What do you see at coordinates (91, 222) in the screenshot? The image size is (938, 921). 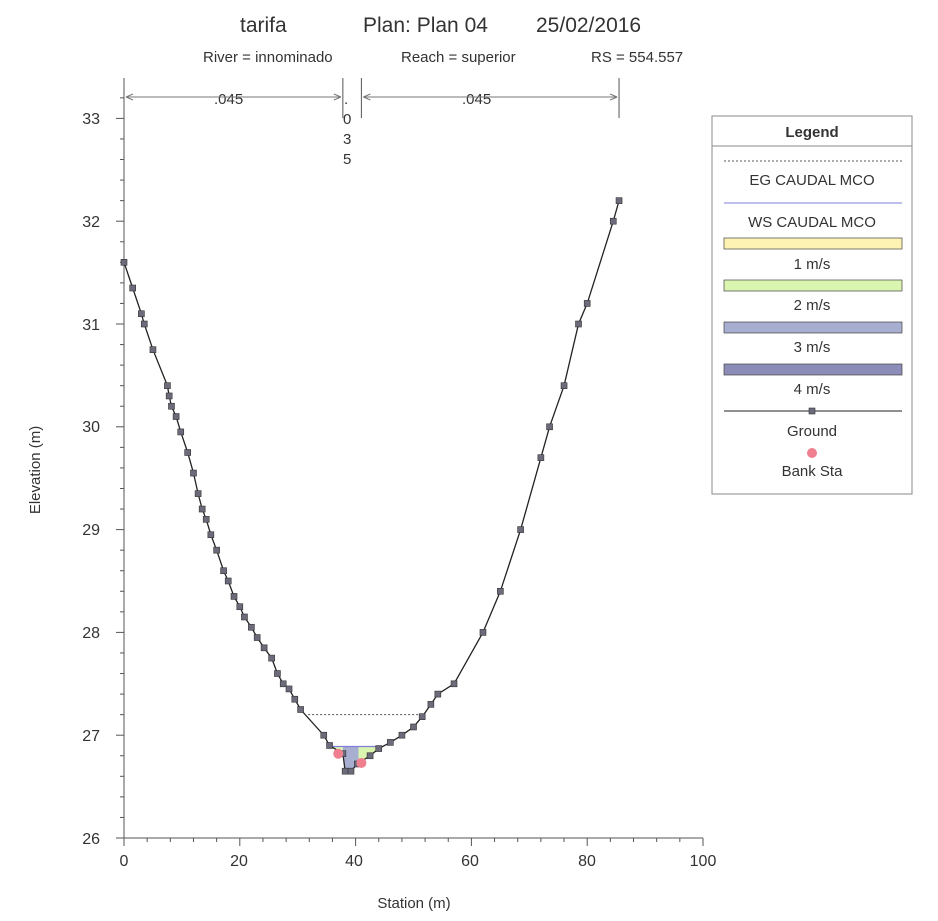 I see `y-tick-label: 32` at bounding box center [91, 222].